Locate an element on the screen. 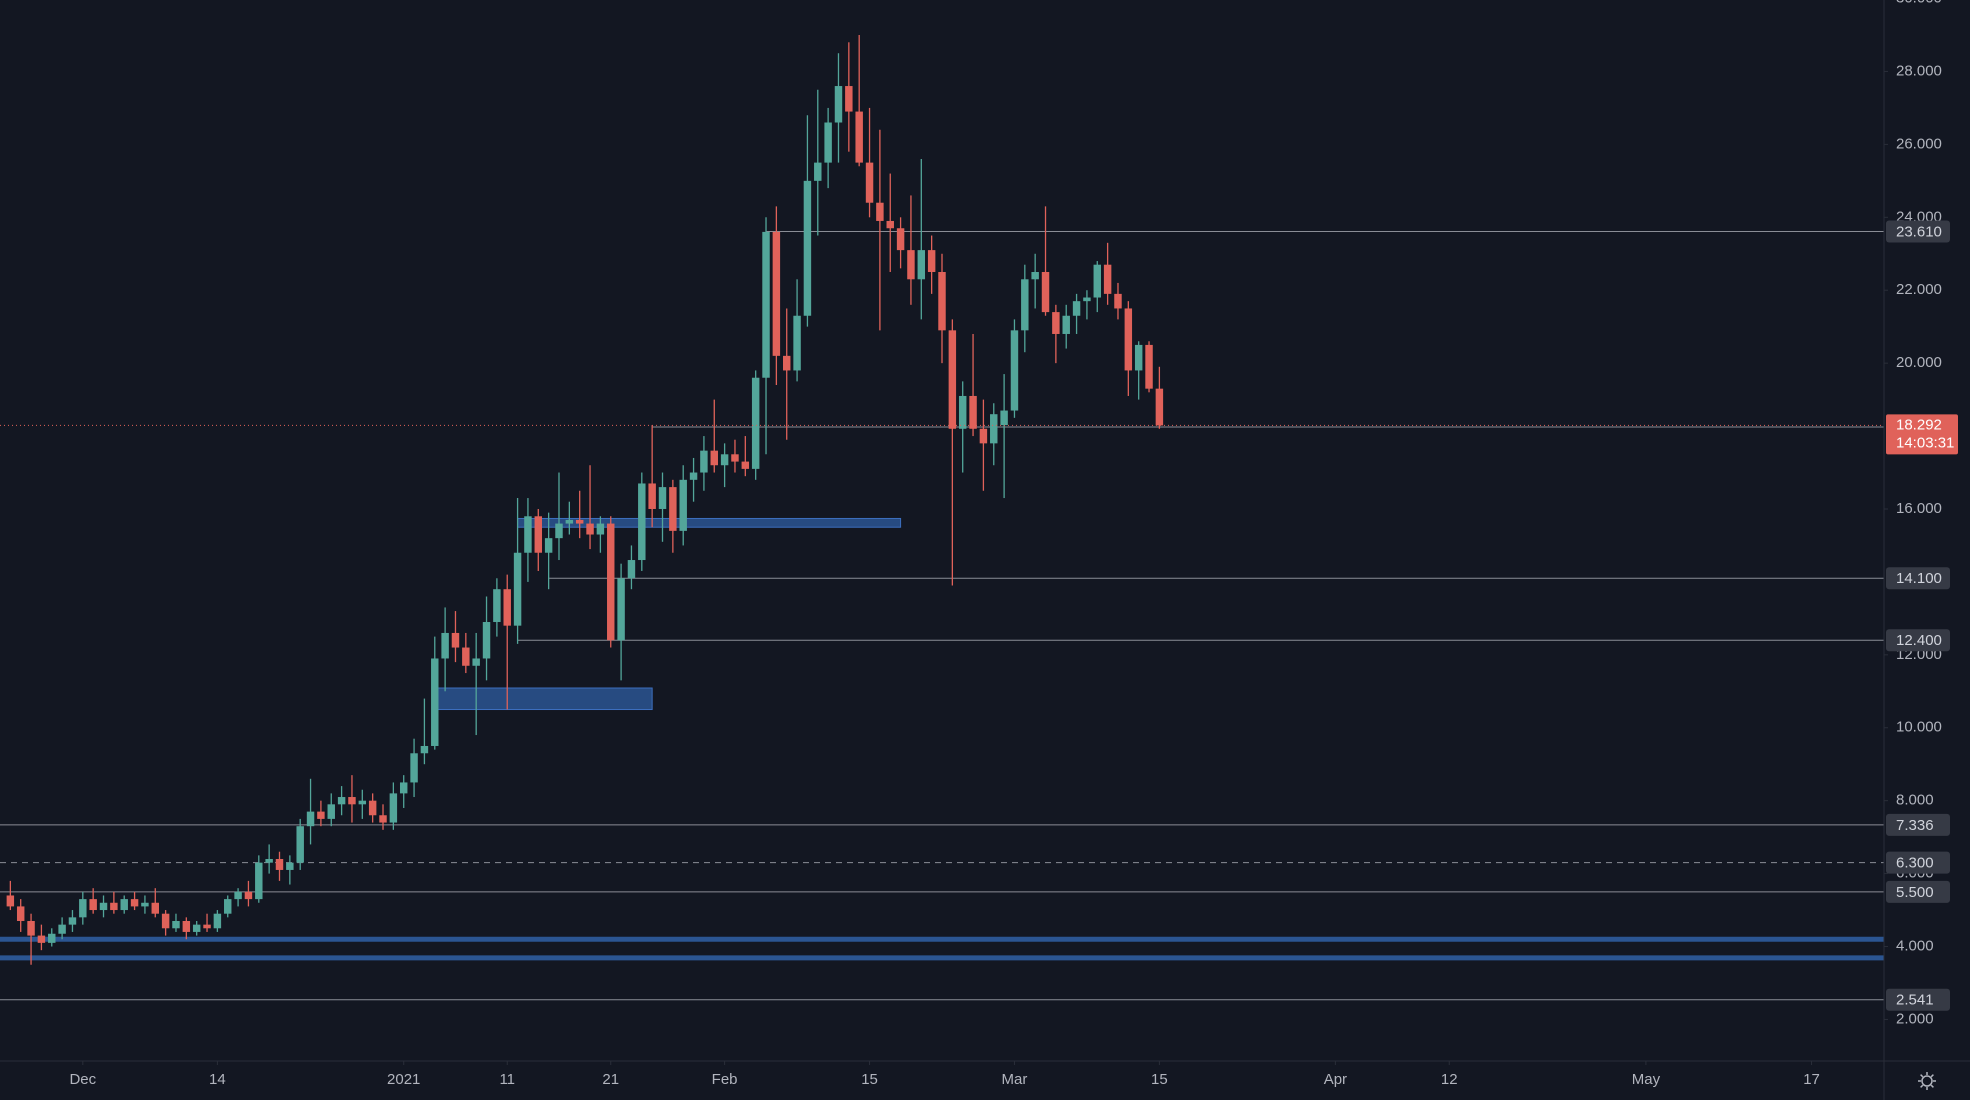 The height and width of the screenshot is (1100, 1970). x-tick-label: 17 is located at coordinates (1811, 1079).